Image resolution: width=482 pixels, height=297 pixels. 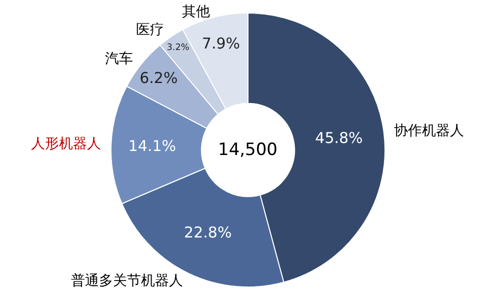 What do you see at coordinates (66, 144) in the screenshot?
I see `slice-label: 人形机器人` at bounding box center [66, 144].